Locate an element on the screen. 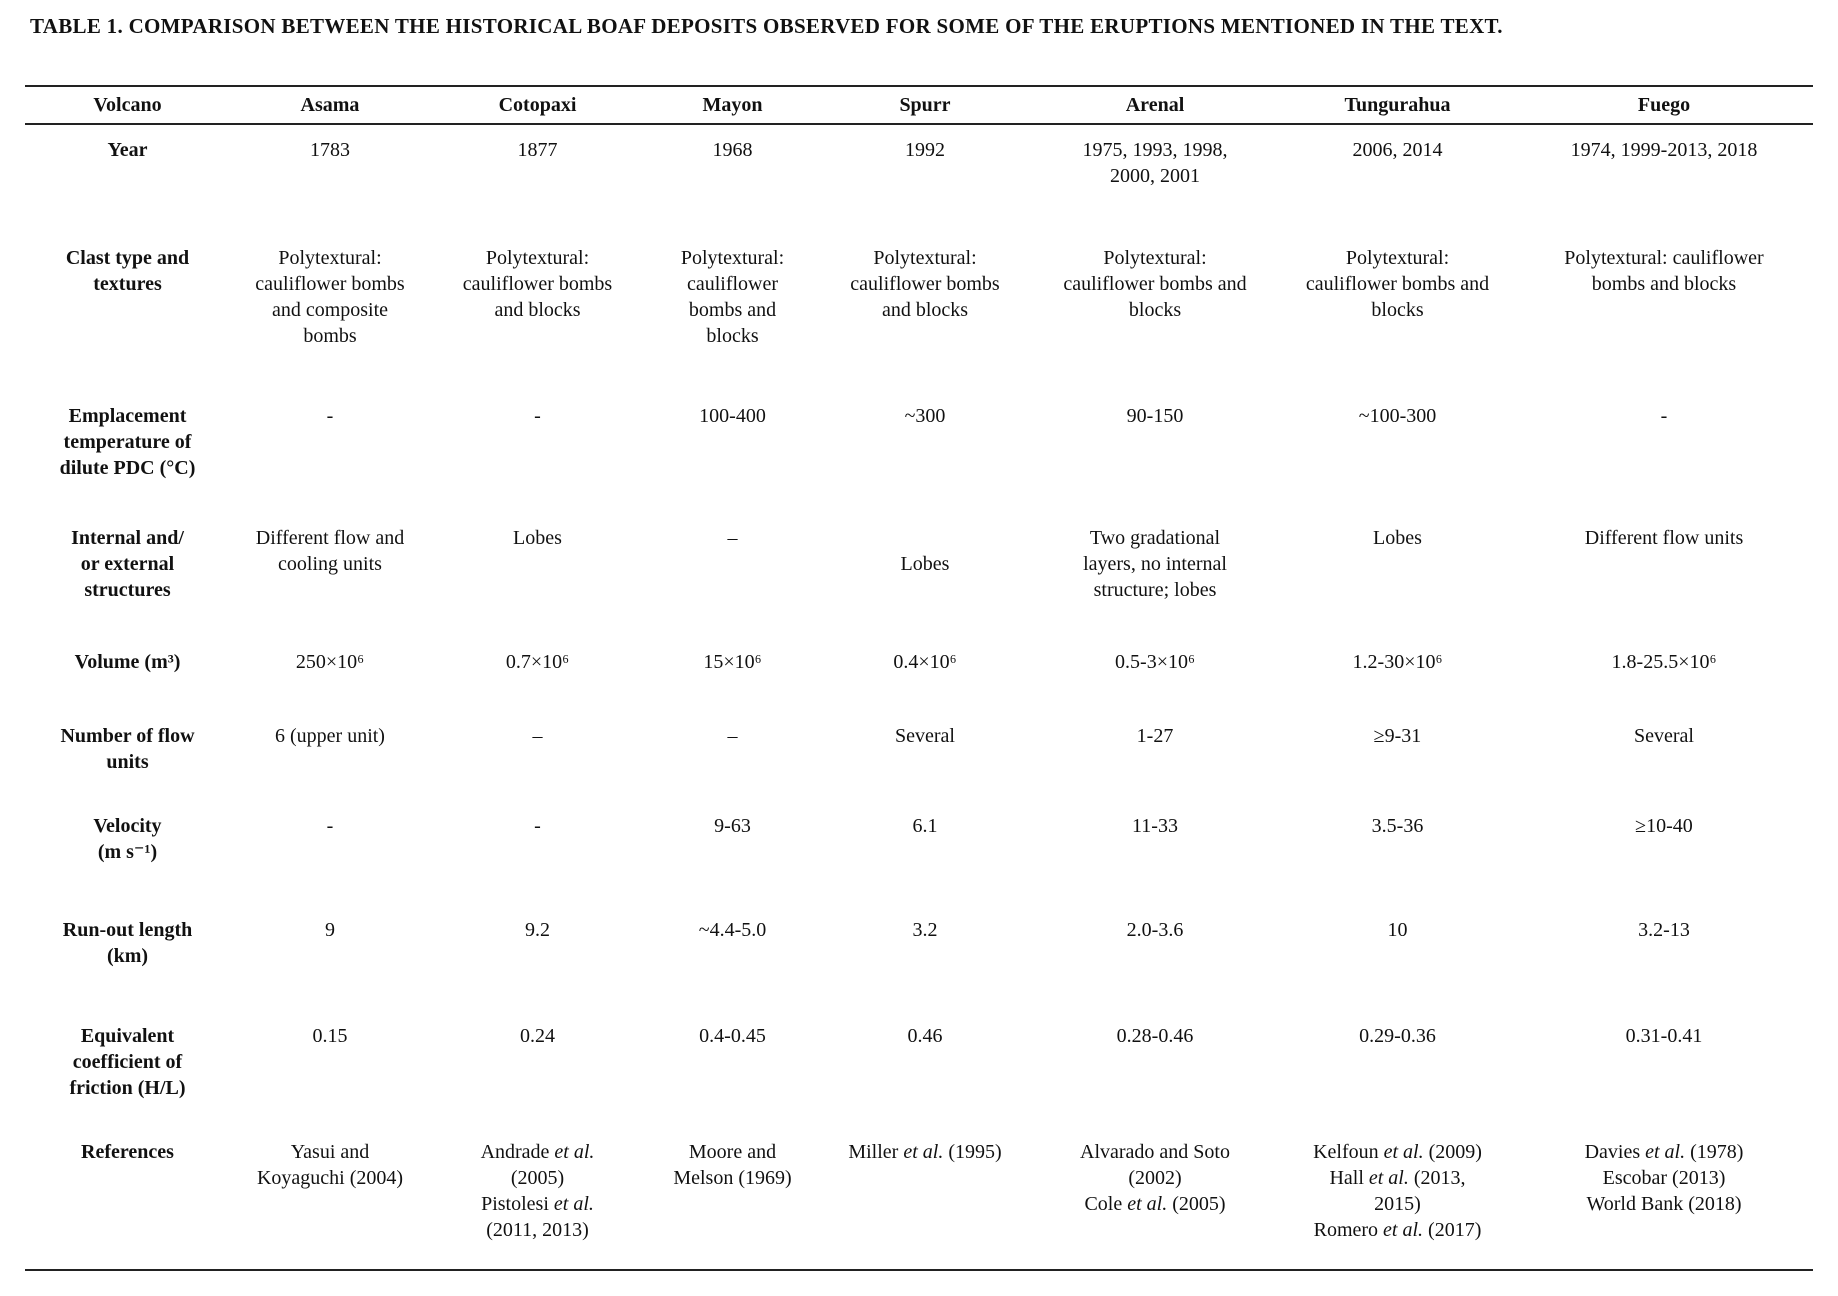 This screenshot has height=1296, width=1838. row-label-friction-coefficient: Equivalent coefficient of friction (H/L) is located at coordinates (127, 1062).